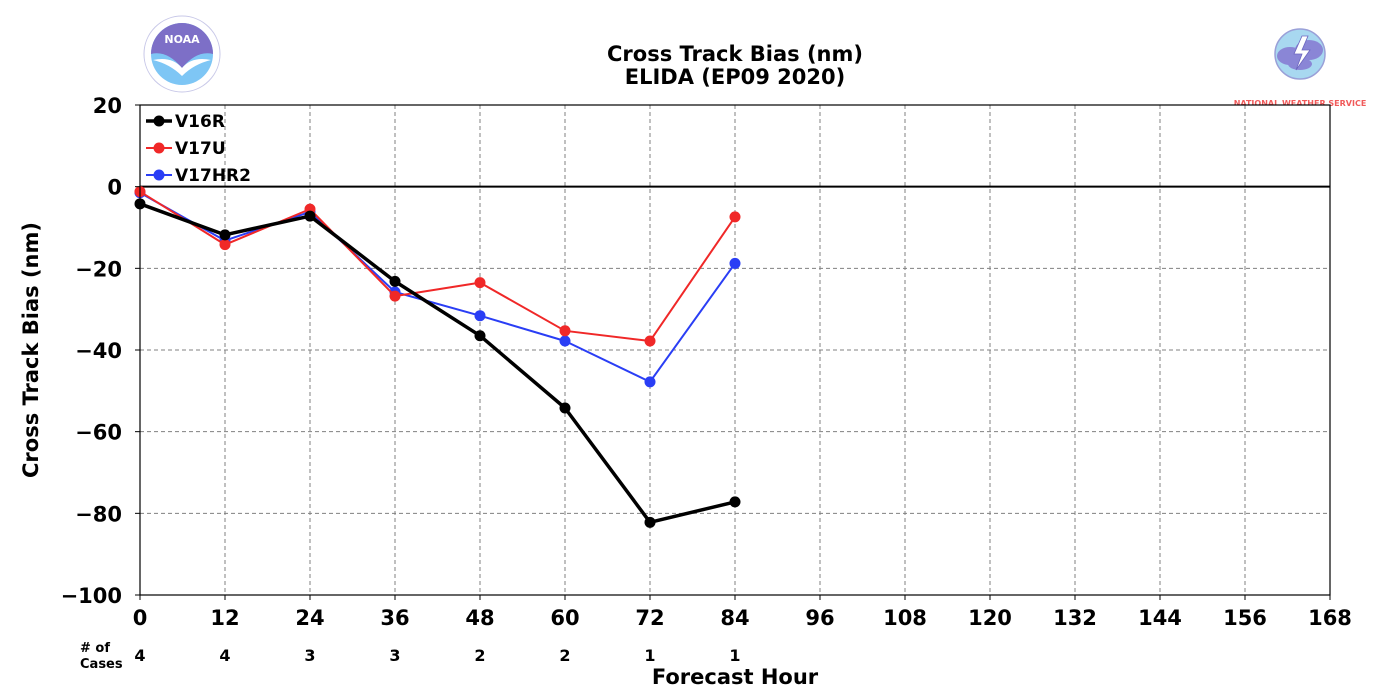  Describe the element at coordinates (649, 618) in the screenshot. I see `x-tick-label: 72` at that location.